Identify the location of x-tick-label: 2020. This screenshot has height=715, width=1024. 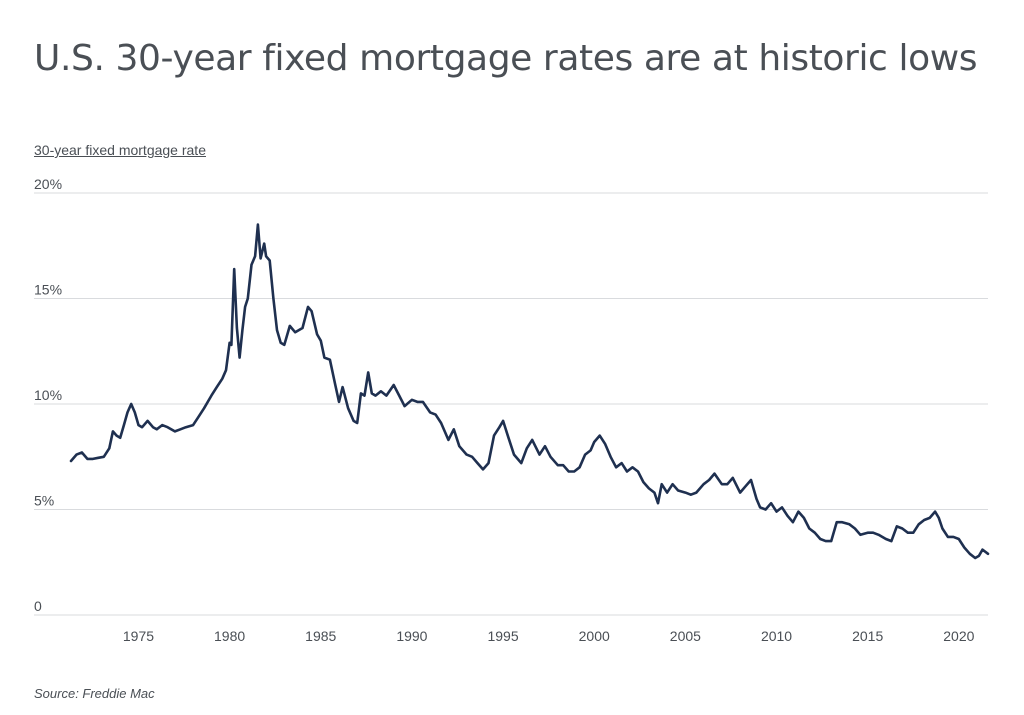
(958, 636).